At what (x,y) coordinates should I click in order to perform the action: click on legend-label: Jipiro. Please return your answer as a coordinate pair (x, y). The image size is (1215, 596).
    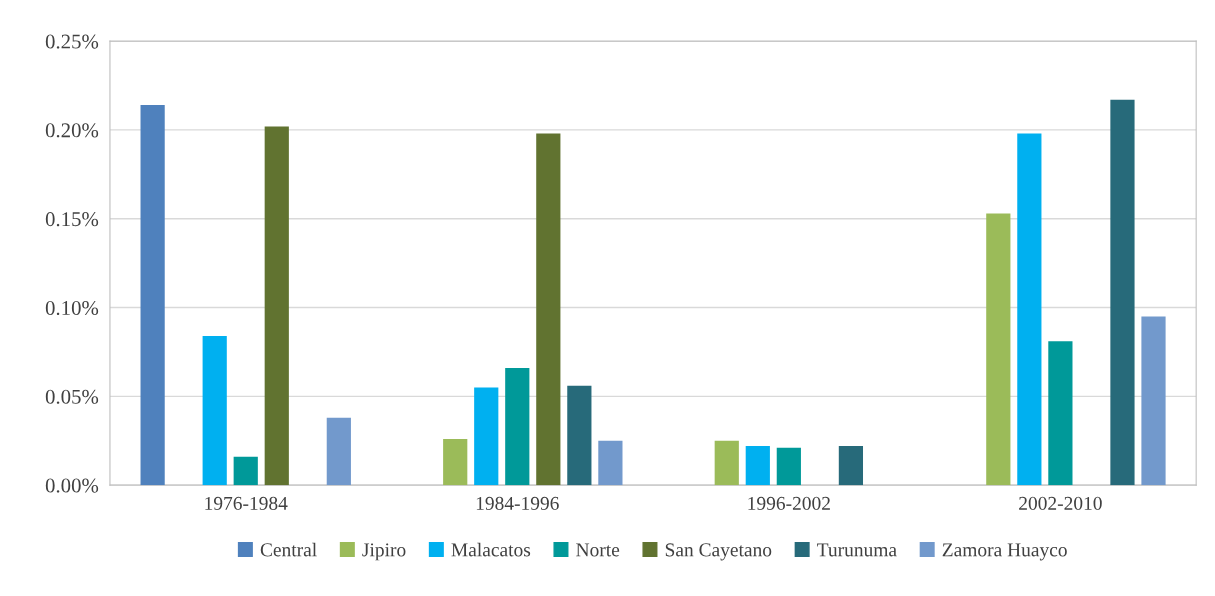
    Looking at the image, I should click on (384, 552).